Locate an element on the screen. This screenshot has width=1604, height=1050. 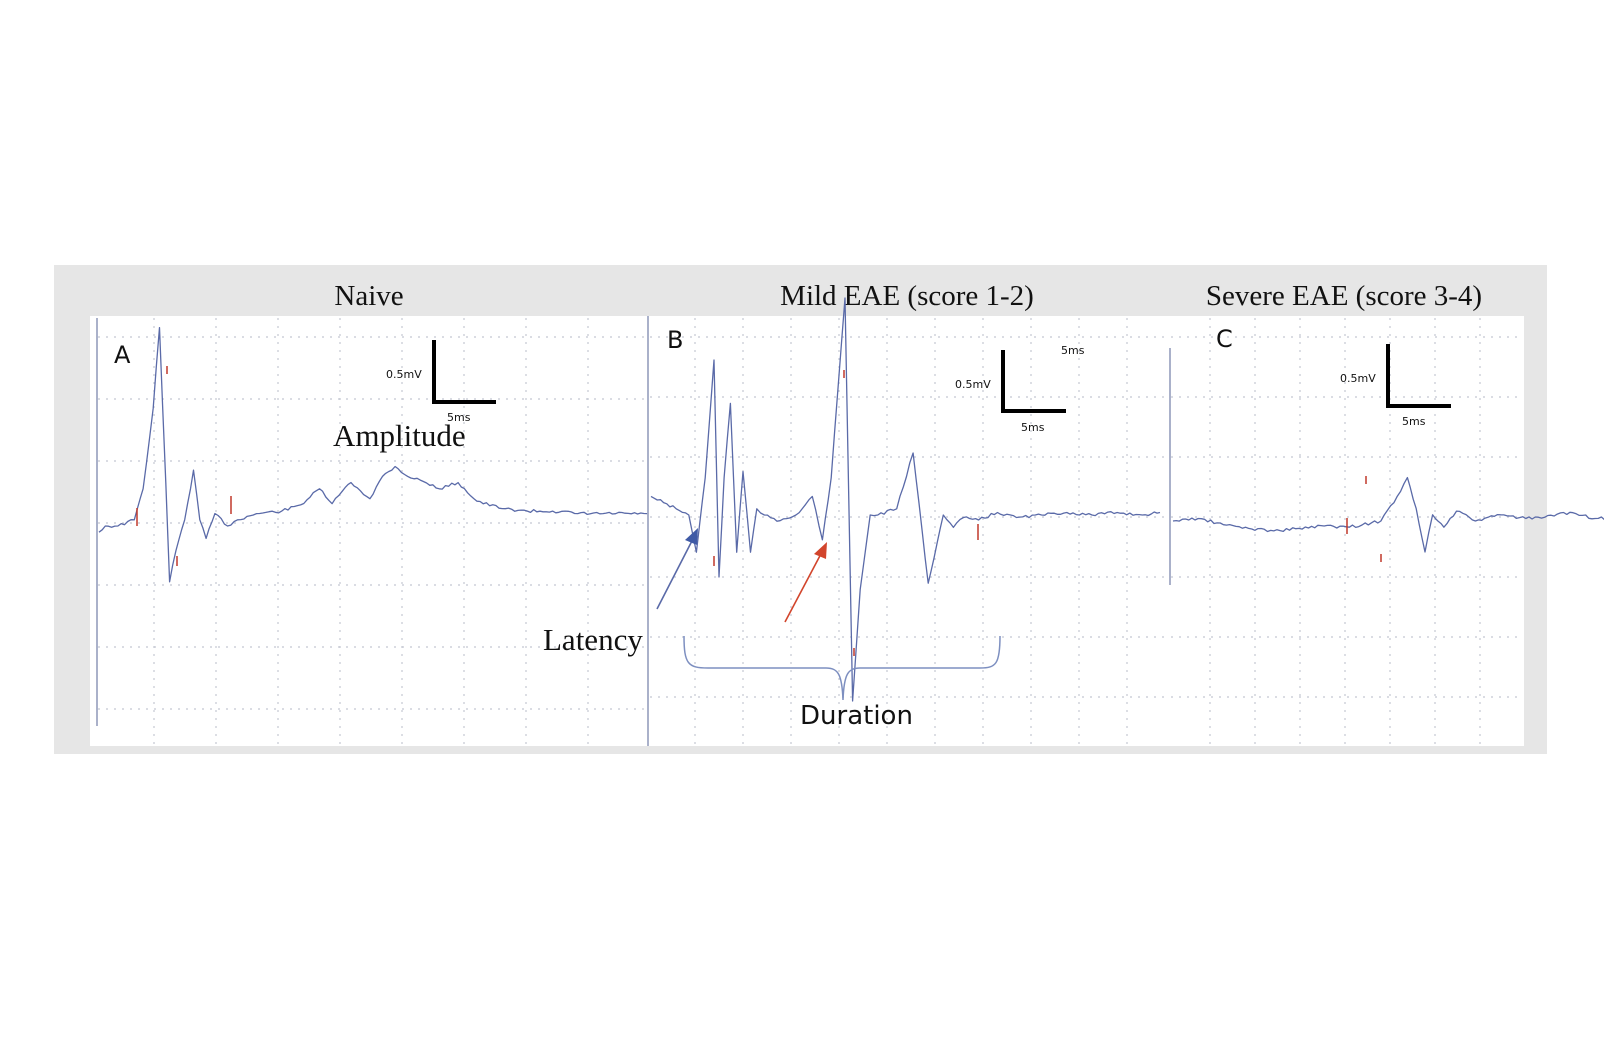
latency-arrow is located at coordinates (677, 569).